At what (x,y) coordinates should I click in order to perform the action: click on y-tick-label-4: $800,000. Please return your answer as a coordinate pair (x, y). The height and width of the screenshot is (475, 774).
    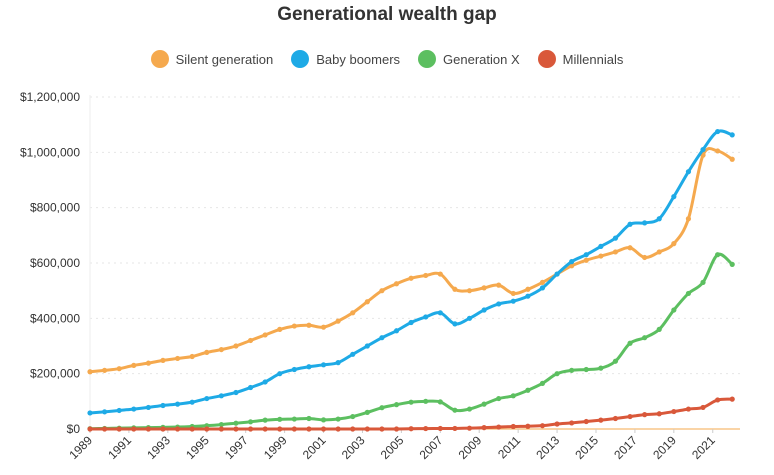
    Looking at the image, I should click on (55, 208).